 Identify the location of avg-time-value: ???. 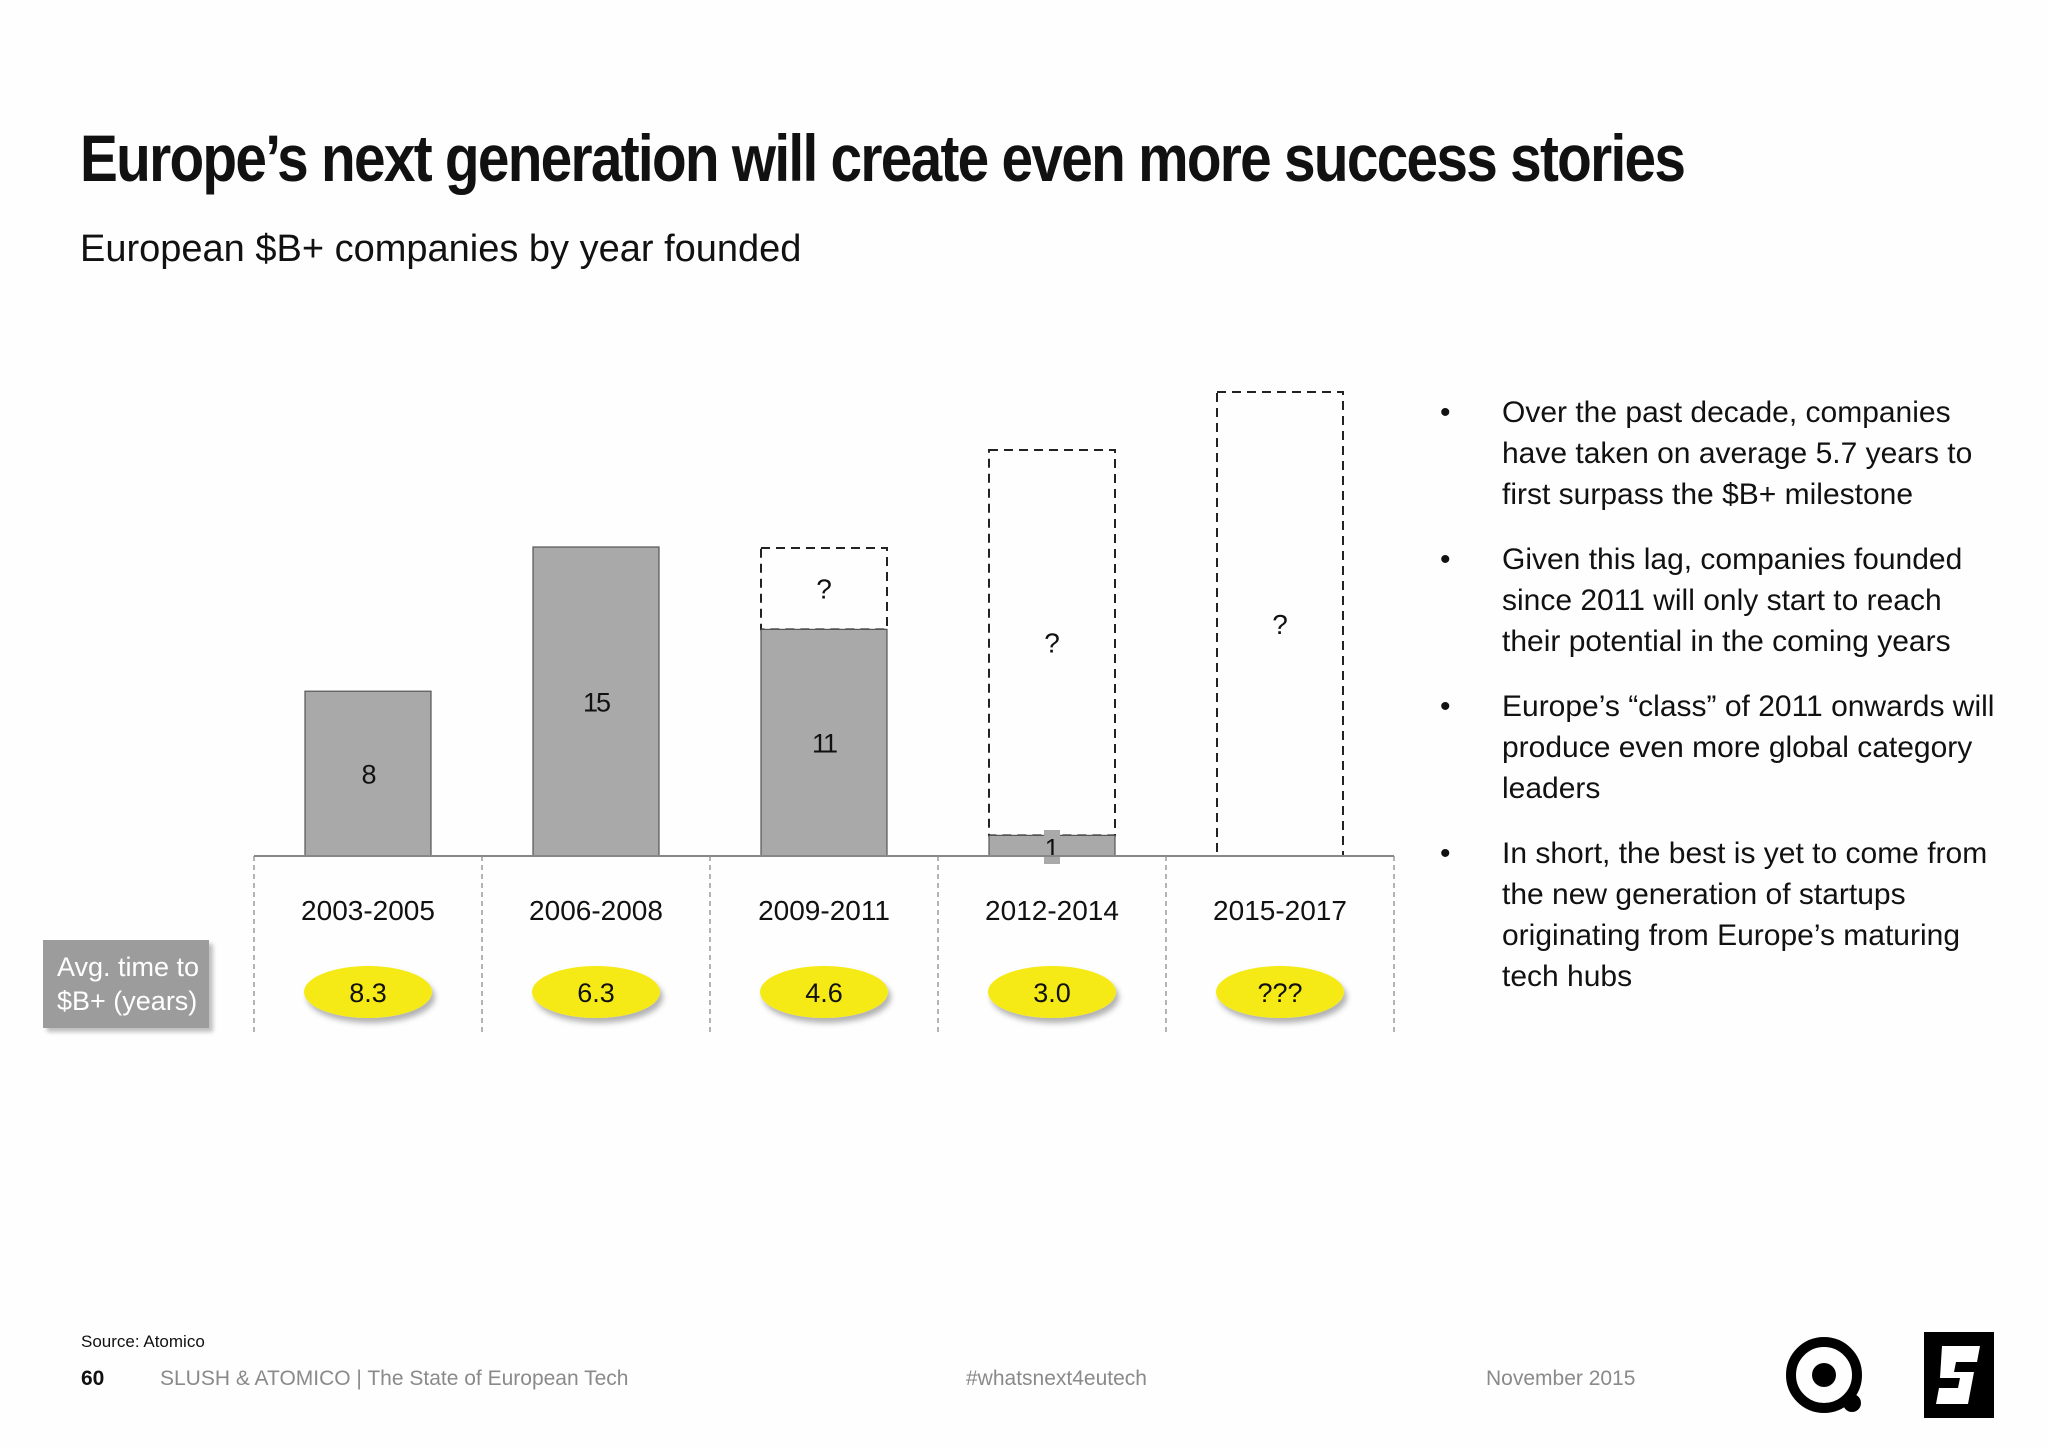
(1279, 993).